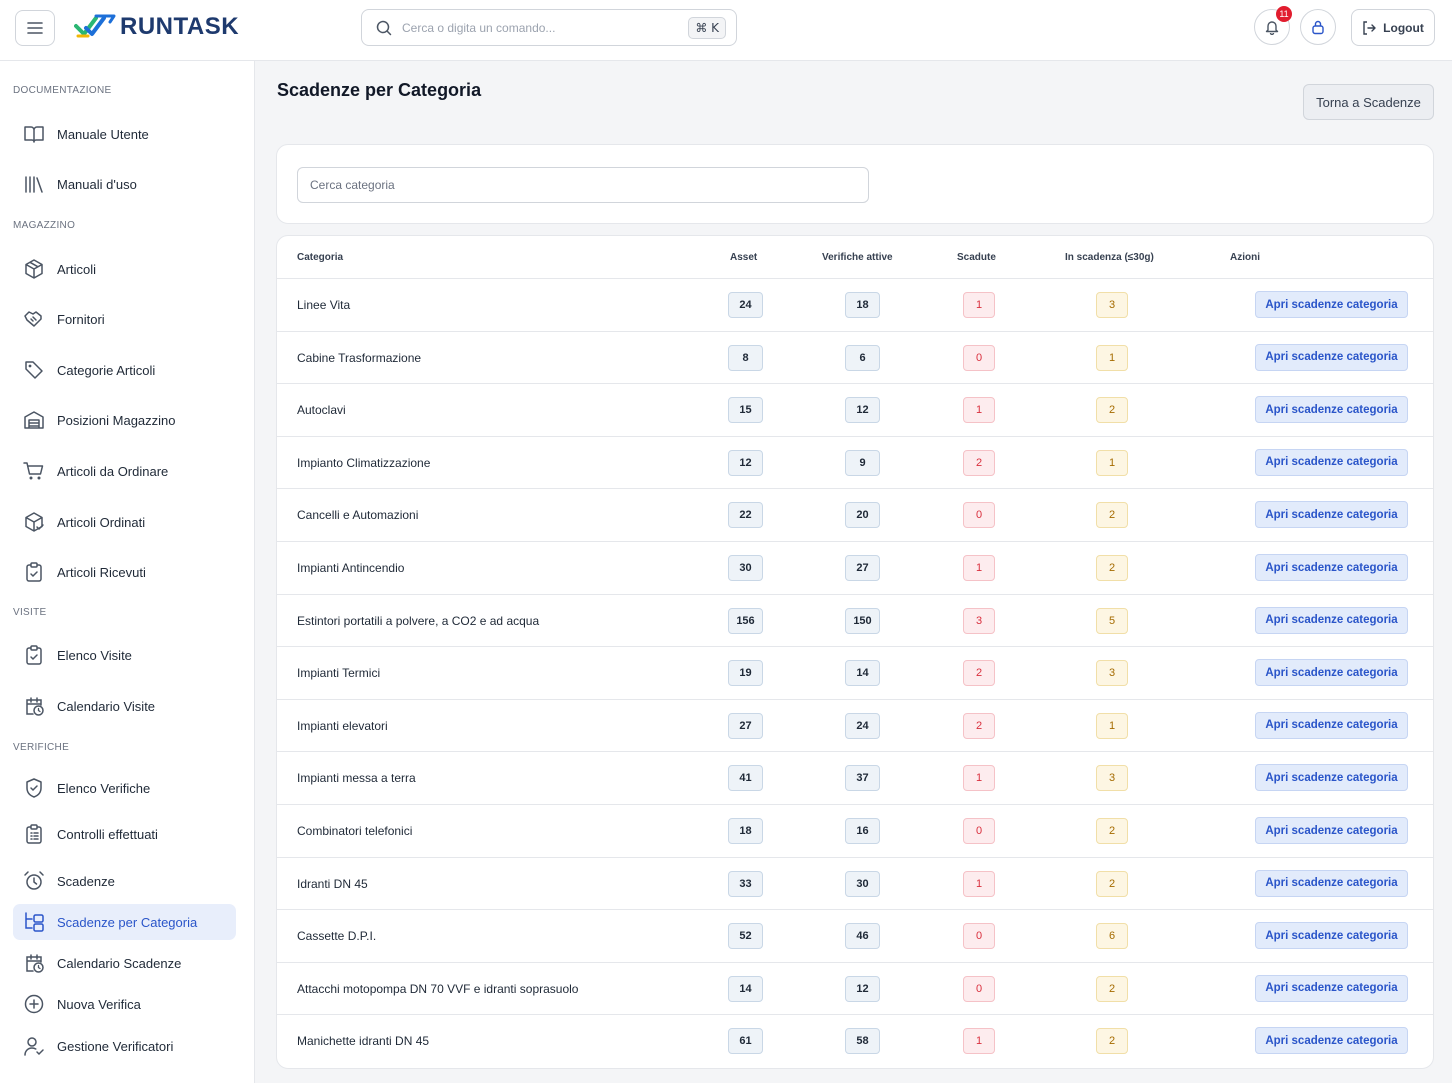 This screenshot has height=1083, width=1452. I want to click on sidebar-item-controlli-effettuati: Controlli effettuati, so click(124, 834).